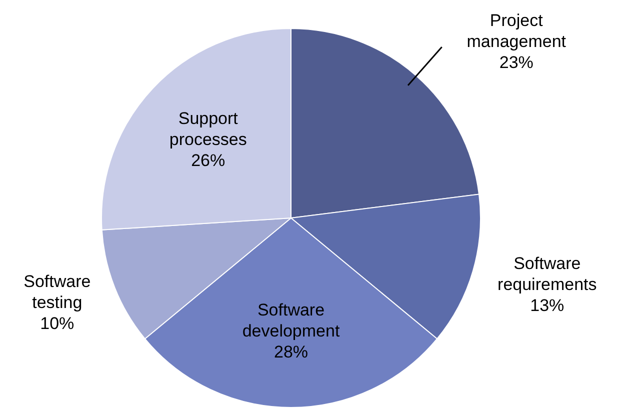 This screenshot has height=414, width=619. Describe the element at coordinates (57, 292) in the screenshot. I see `slice-label: Software testing` at that location.